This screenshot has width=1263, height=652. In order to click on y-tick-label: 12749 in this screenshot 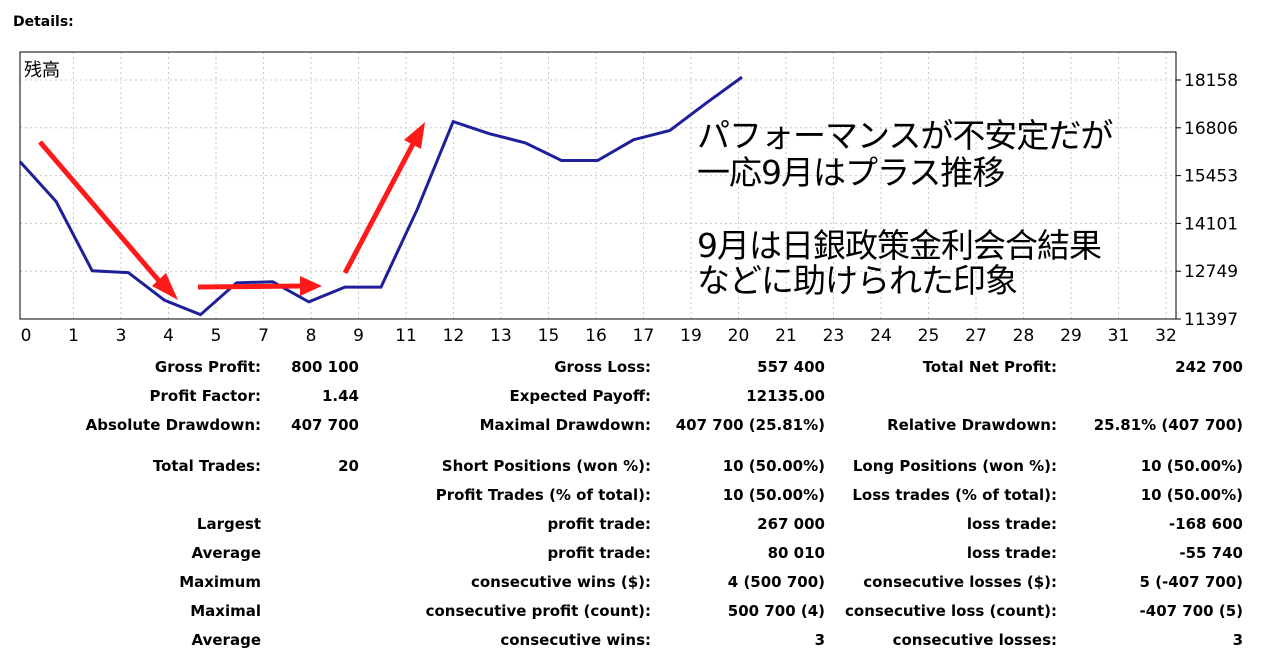, I will do `click(1211, 272)`.